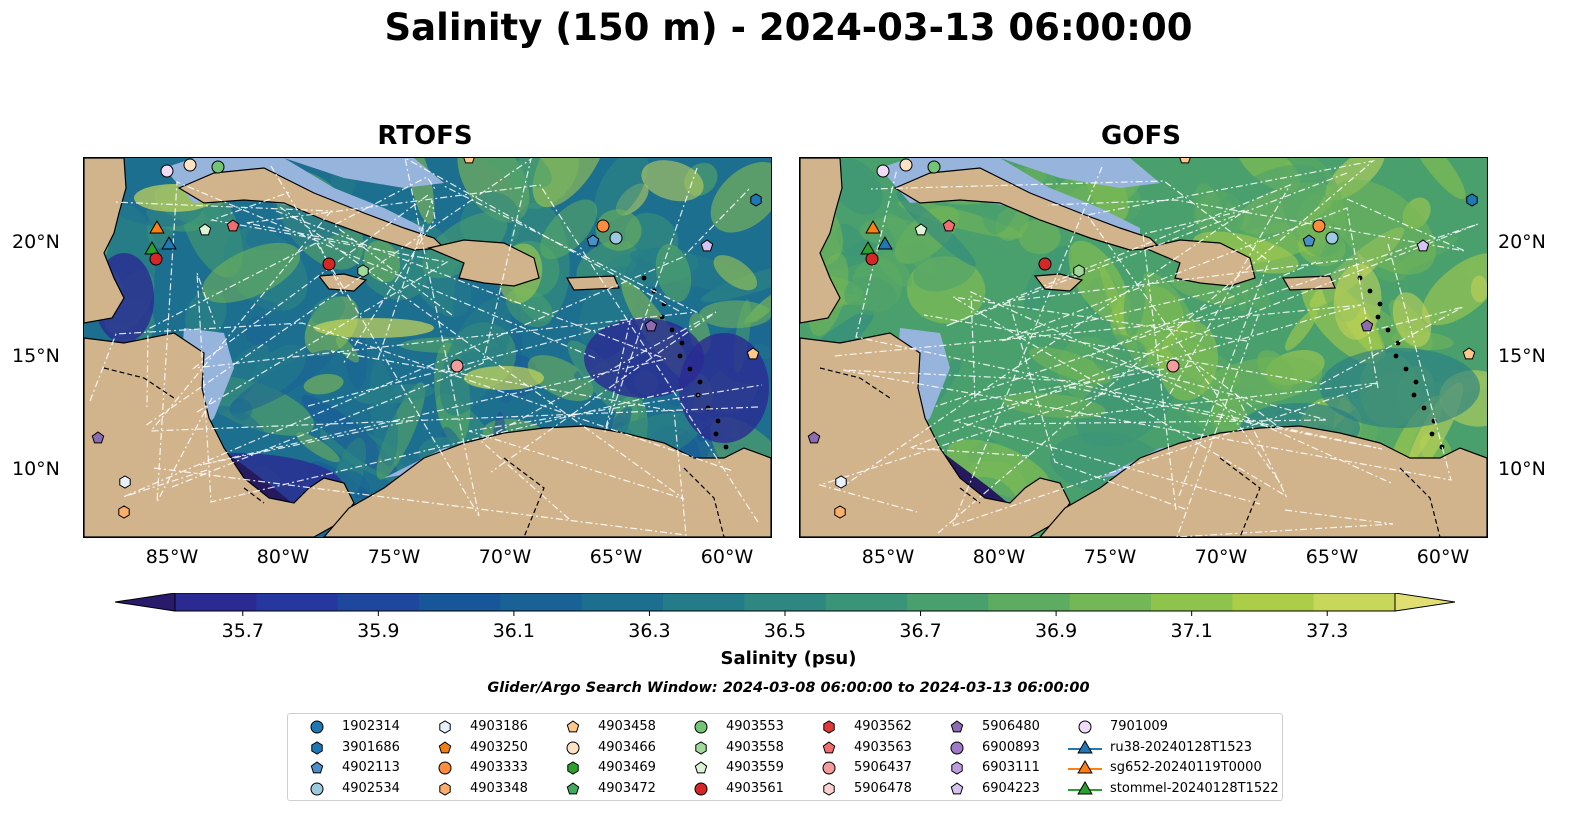  Describe the element at coordinates (785, 631) in the screenshot. I see `colorbar-tick-label: 36.5` at that location.